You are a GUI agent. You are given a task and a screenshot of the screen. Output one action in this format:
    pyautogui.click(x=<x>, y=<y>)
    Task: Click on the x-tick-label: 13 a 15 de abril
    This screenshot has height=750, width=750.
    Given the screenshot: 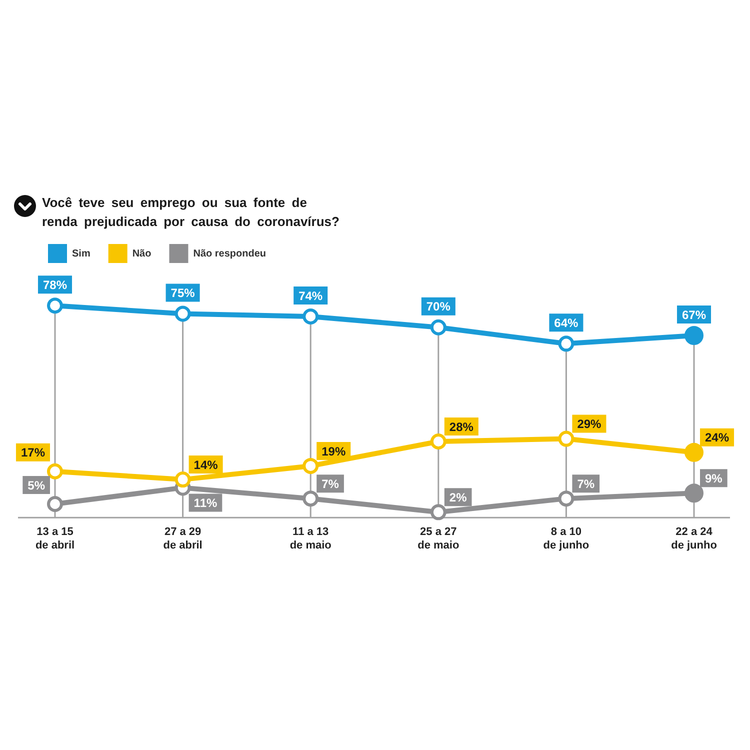 What is the action you would take?
    pyautogui.click(x=55, y=539)
    